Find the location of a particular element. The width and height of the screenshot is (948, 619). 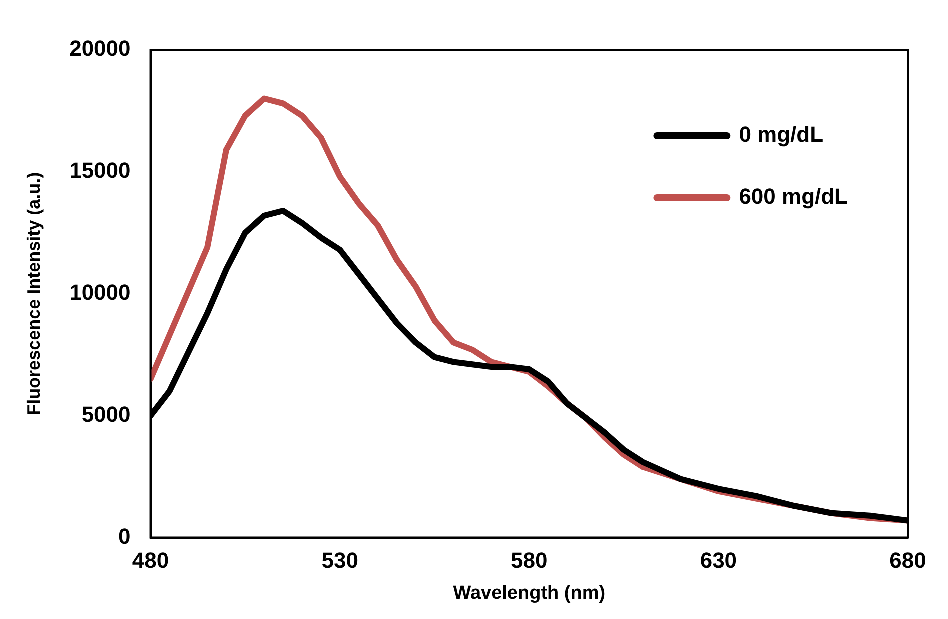

x-tick-label: 630 is located at coordinates (719, 561).